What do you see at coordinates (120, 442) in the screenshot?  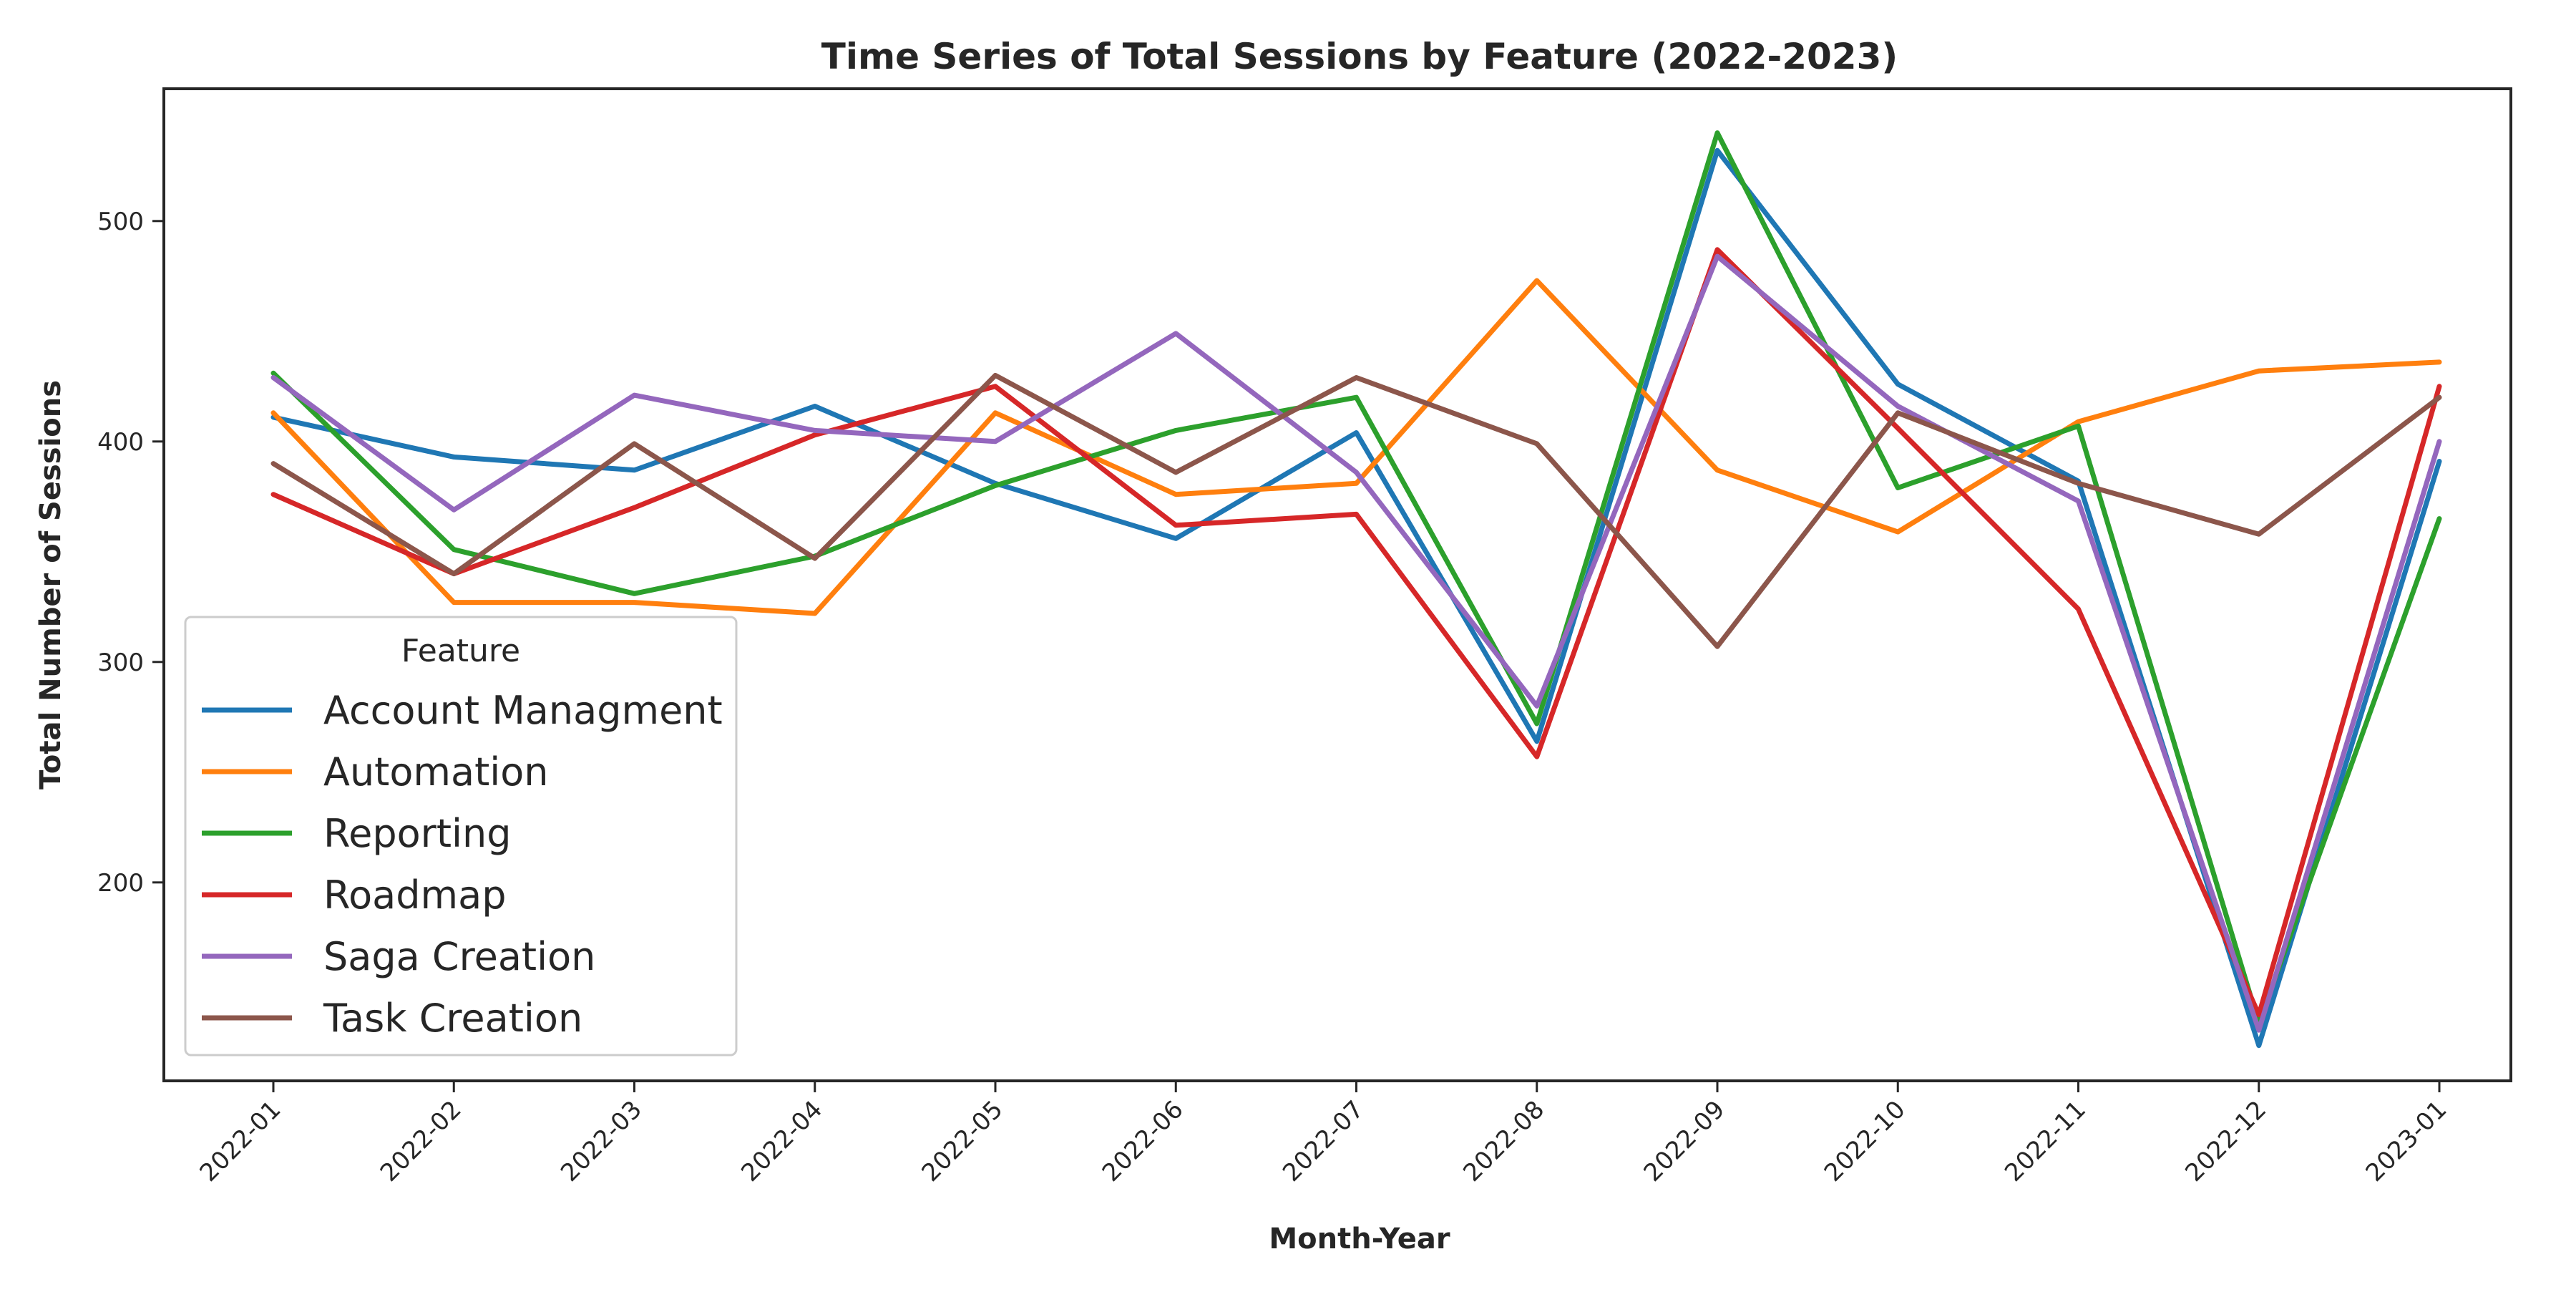 I see `y-tick-label: 400` at bounding box center [120, 442].